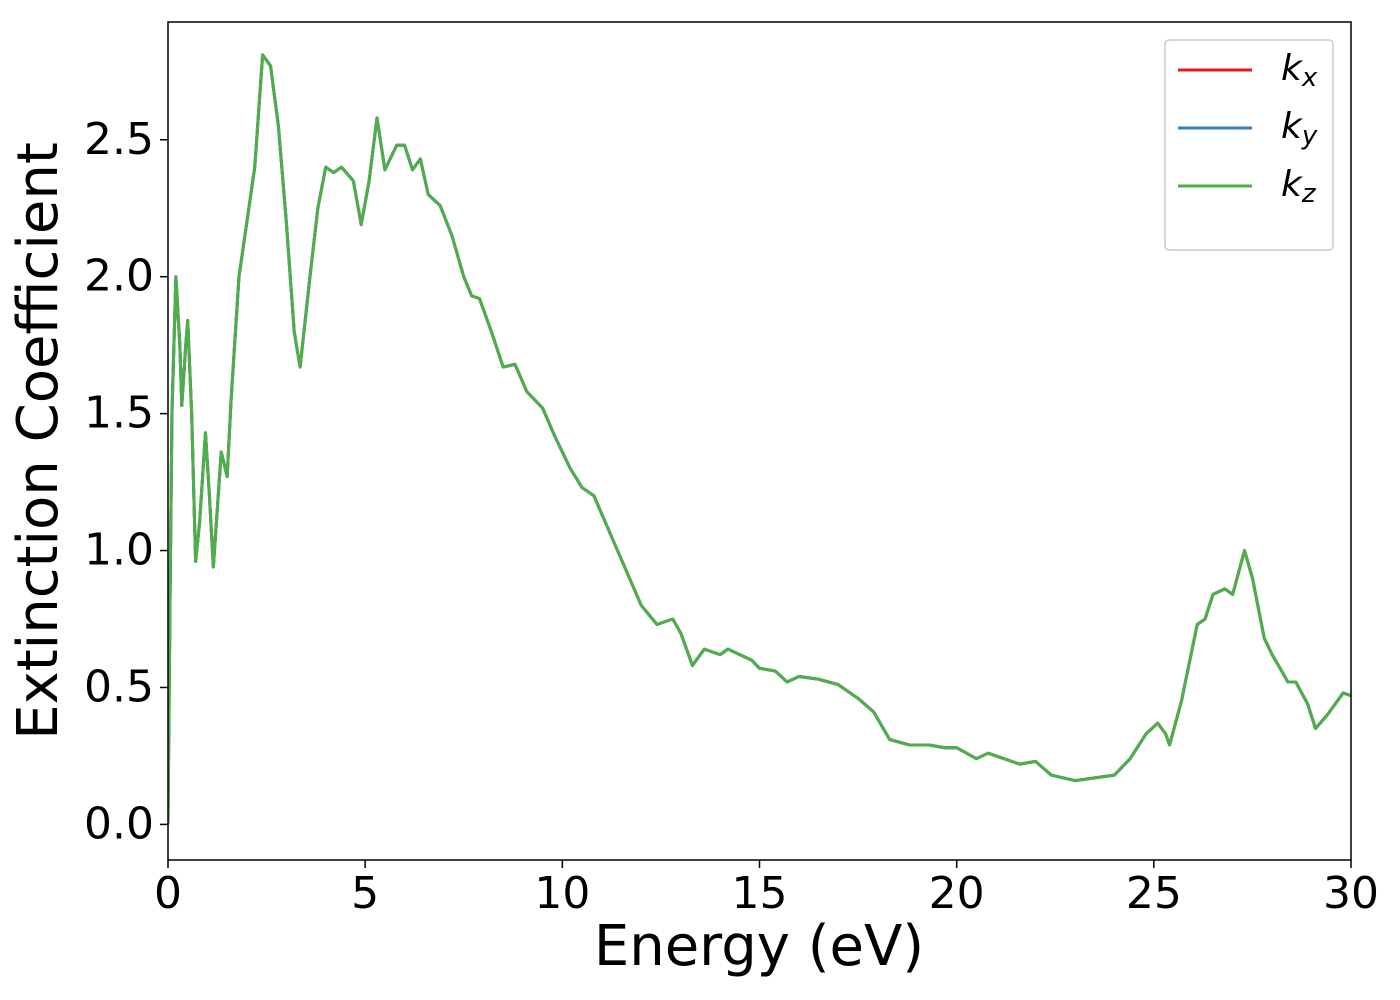  Describe the element at coordinates (365, 893) in the screenshot. I see `x-tick-label: 5` at that location.